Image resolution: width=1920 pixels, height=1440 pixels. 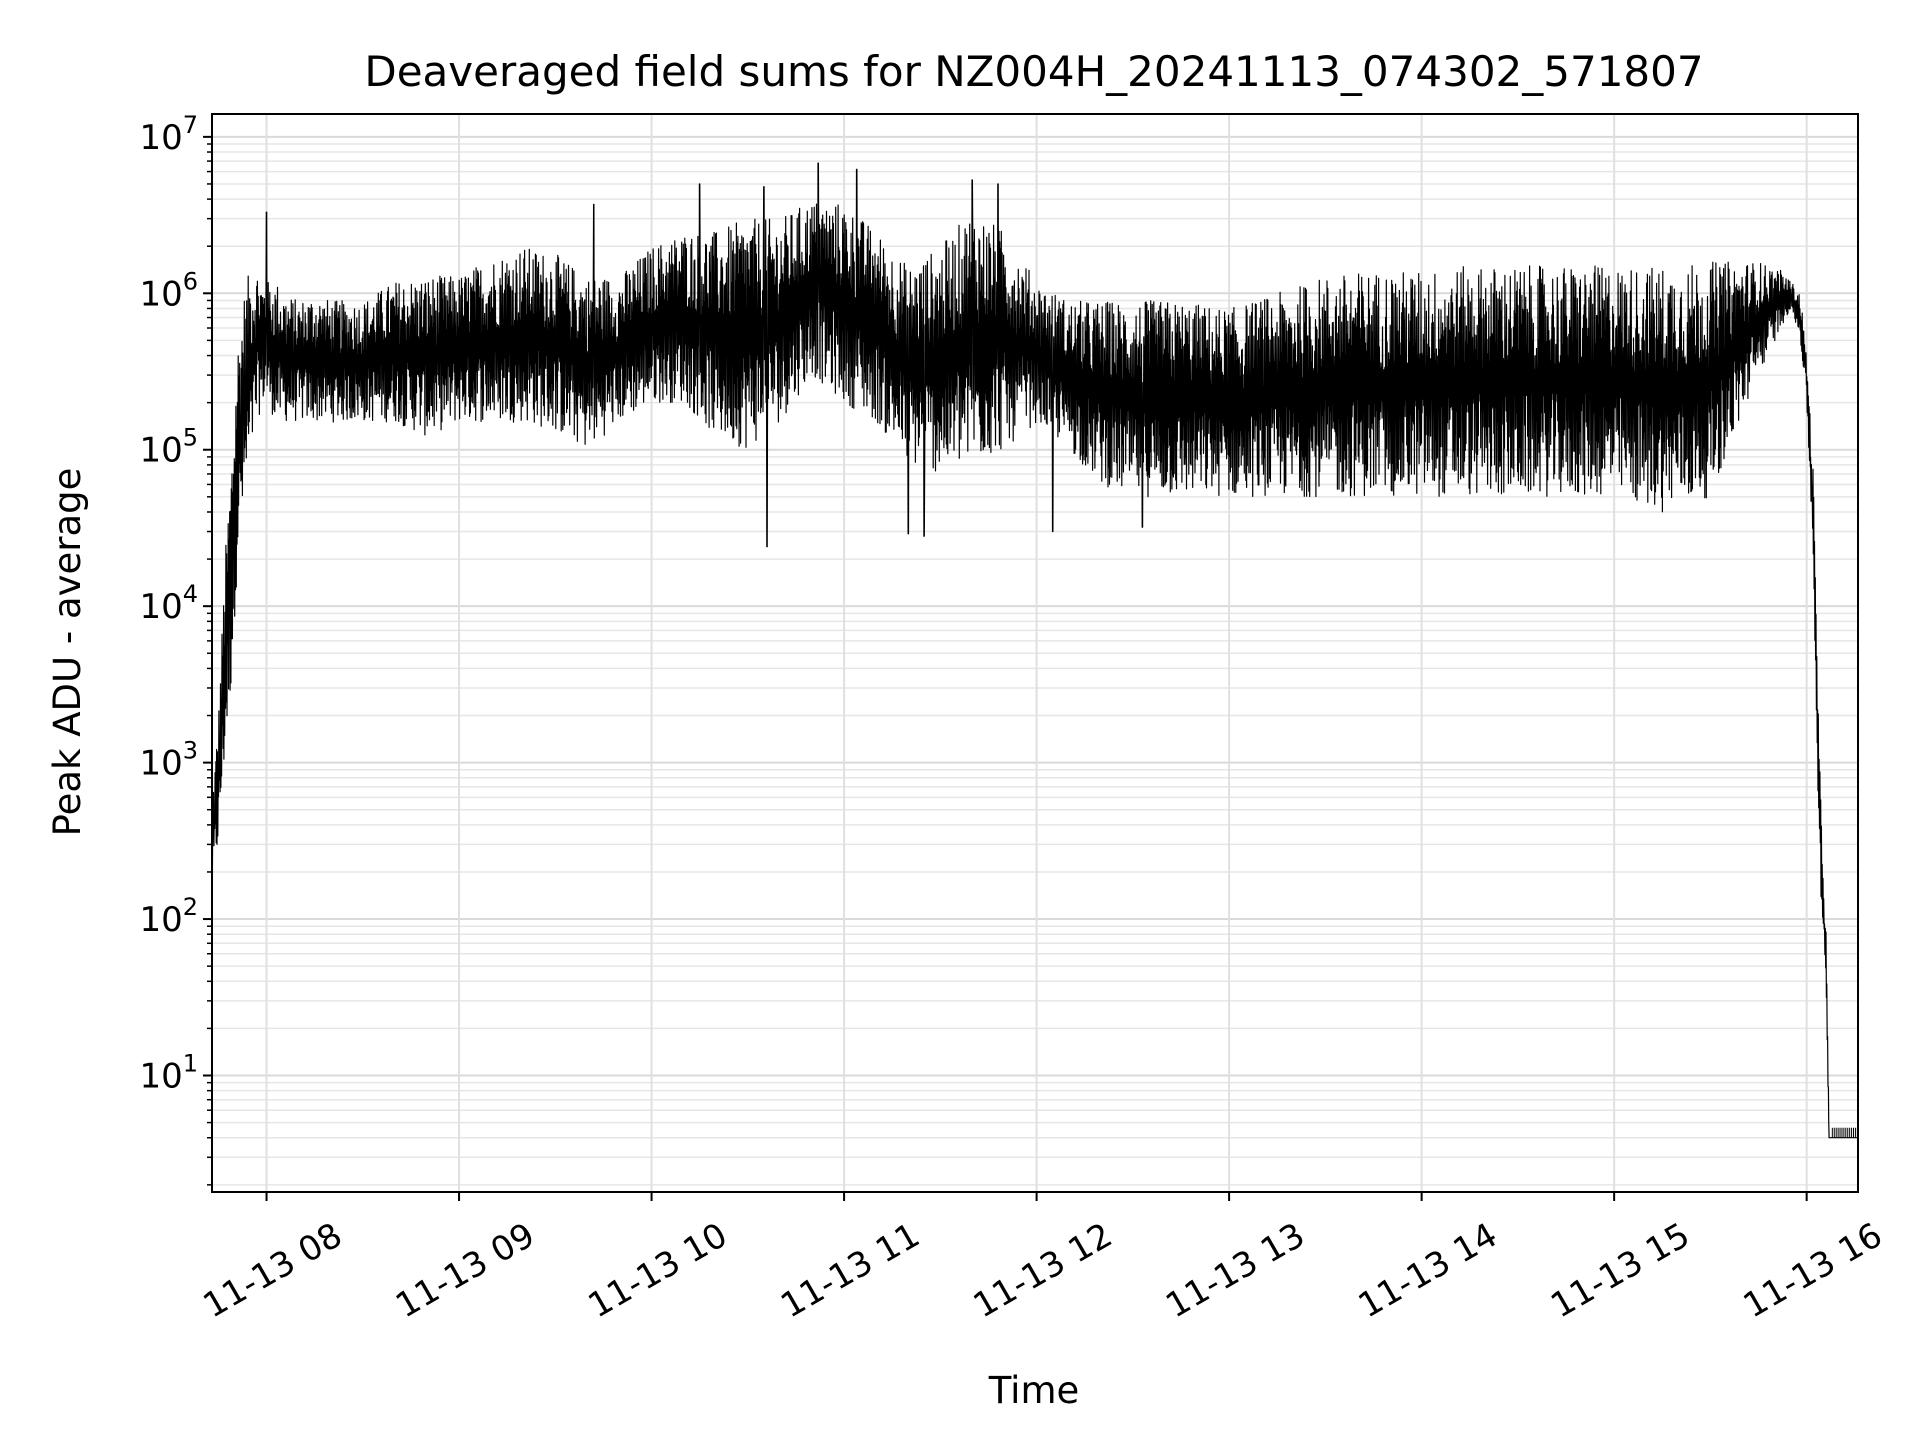 I want to click on y-tick-label: 10², so click(x=168, y=916).